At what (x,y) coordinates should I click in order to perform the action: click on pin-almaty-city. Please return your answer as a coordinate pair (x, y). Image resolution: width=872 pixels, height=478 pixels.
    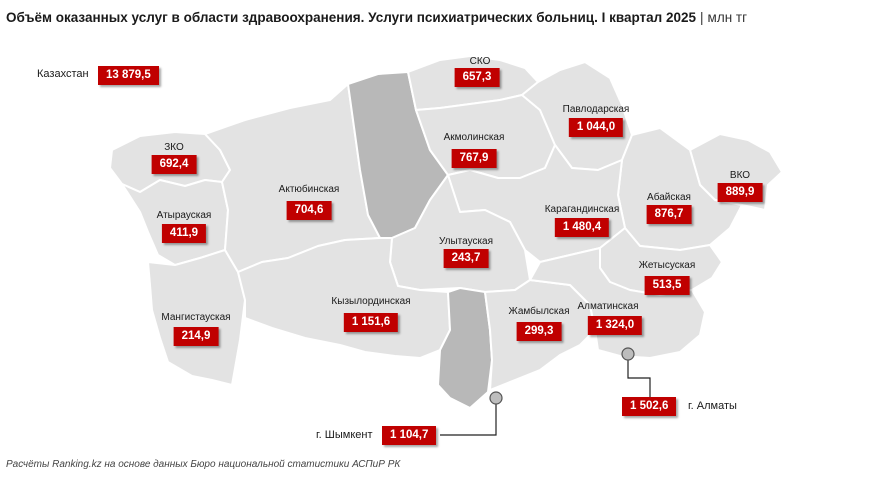
    Looking at the image, I should click on (628, 354).